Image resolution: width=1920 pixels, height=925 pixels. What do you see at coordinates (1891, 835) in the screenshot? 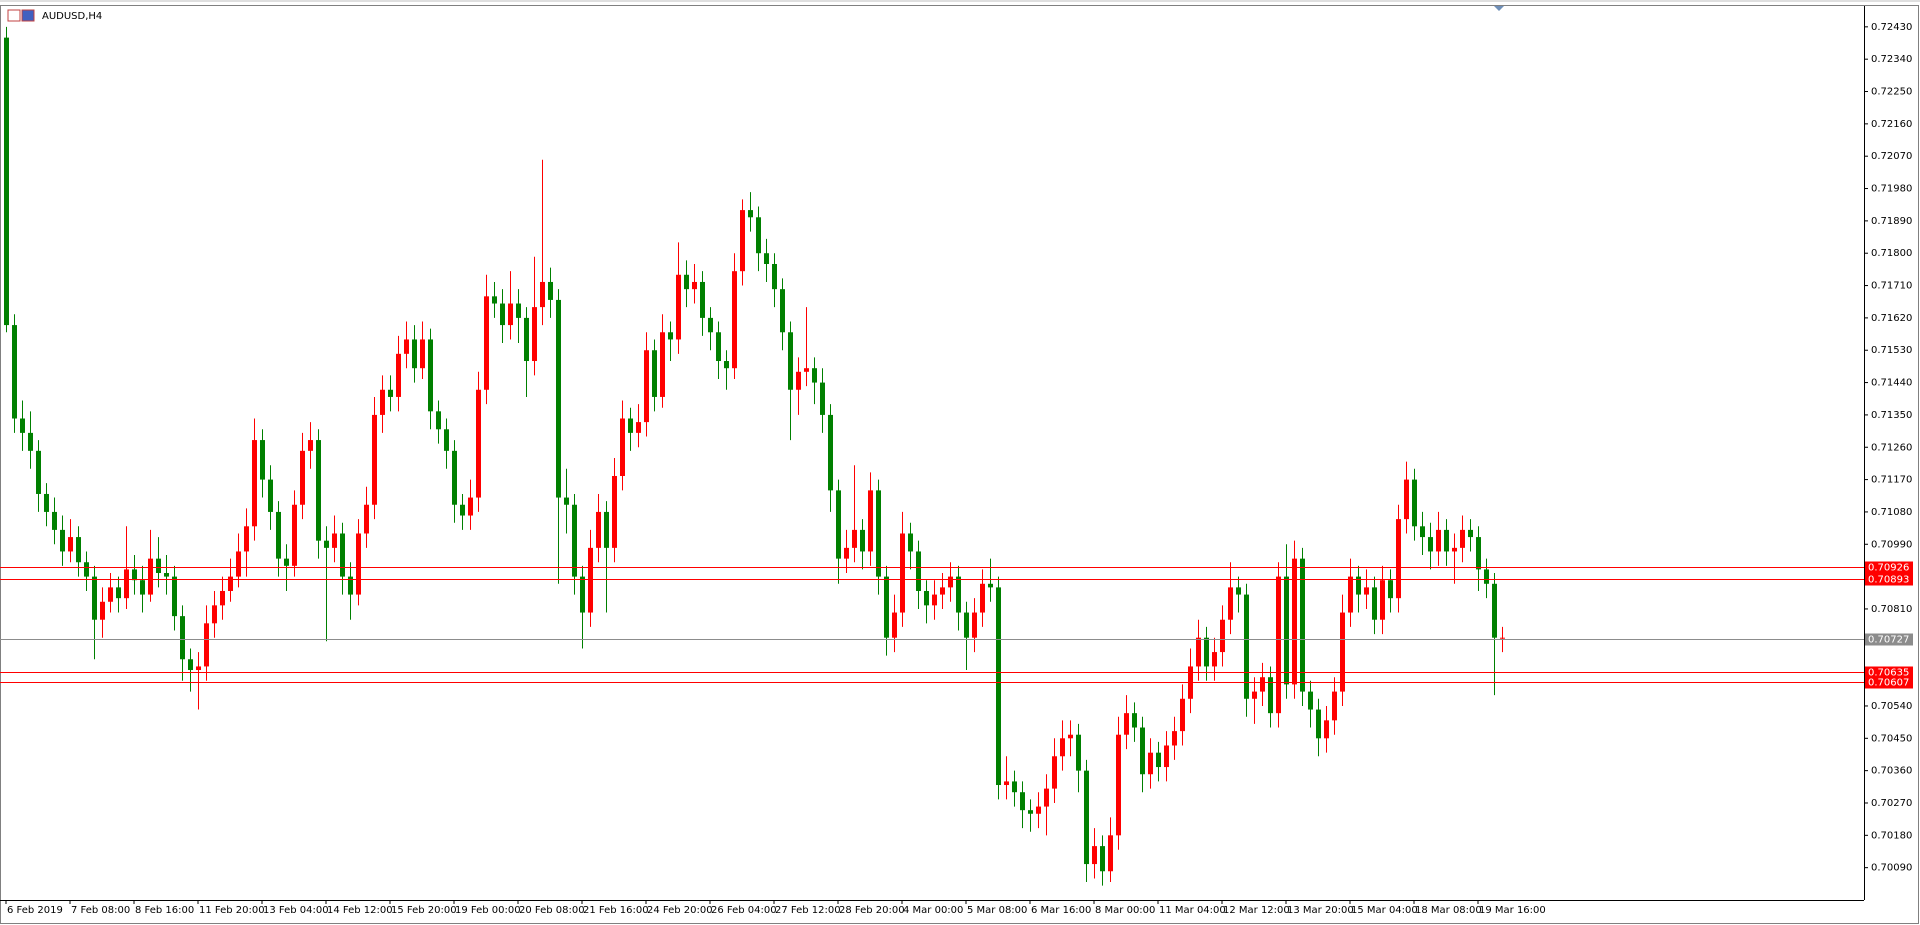
I see `y-tick-label: 0.70180` at bounding box center [1891, 835].